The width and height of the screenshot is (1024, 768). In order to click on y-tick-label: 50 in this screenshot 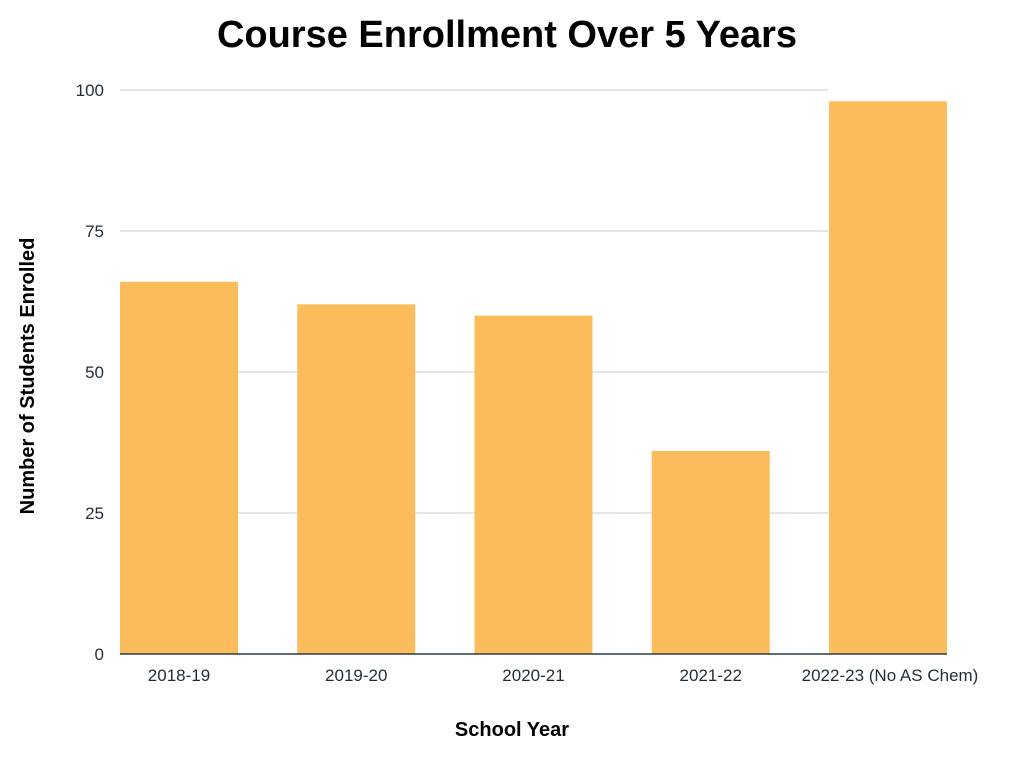, I will do `click(94, 372)`.